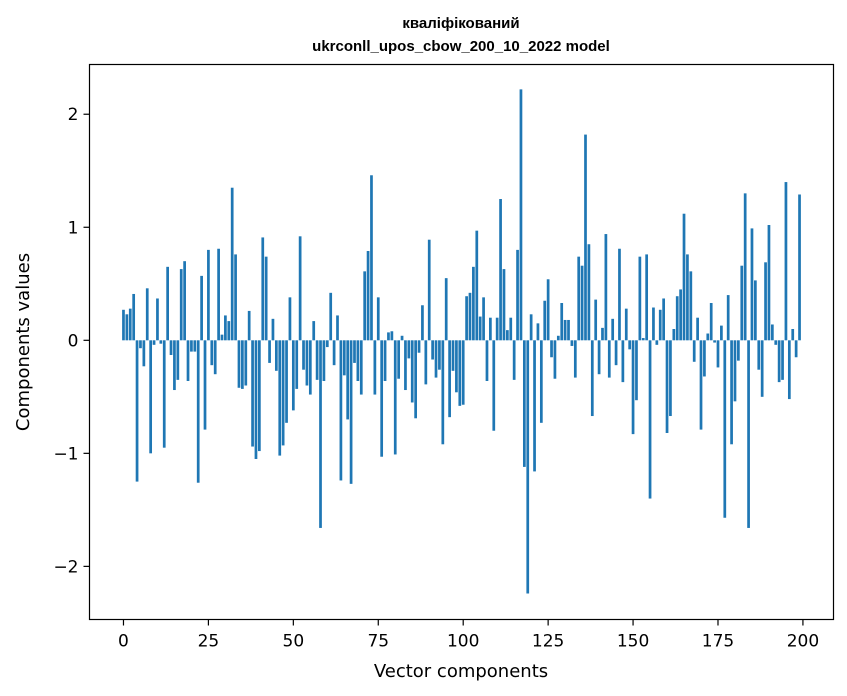 The width and height of the screenshot is (847, 696). What do you see at coordinates (468, 635) in the screenshot?
I see `x-axis-ticks: 0 25 50 75 100 125 150 175 200` at bounding box center [468, 635].